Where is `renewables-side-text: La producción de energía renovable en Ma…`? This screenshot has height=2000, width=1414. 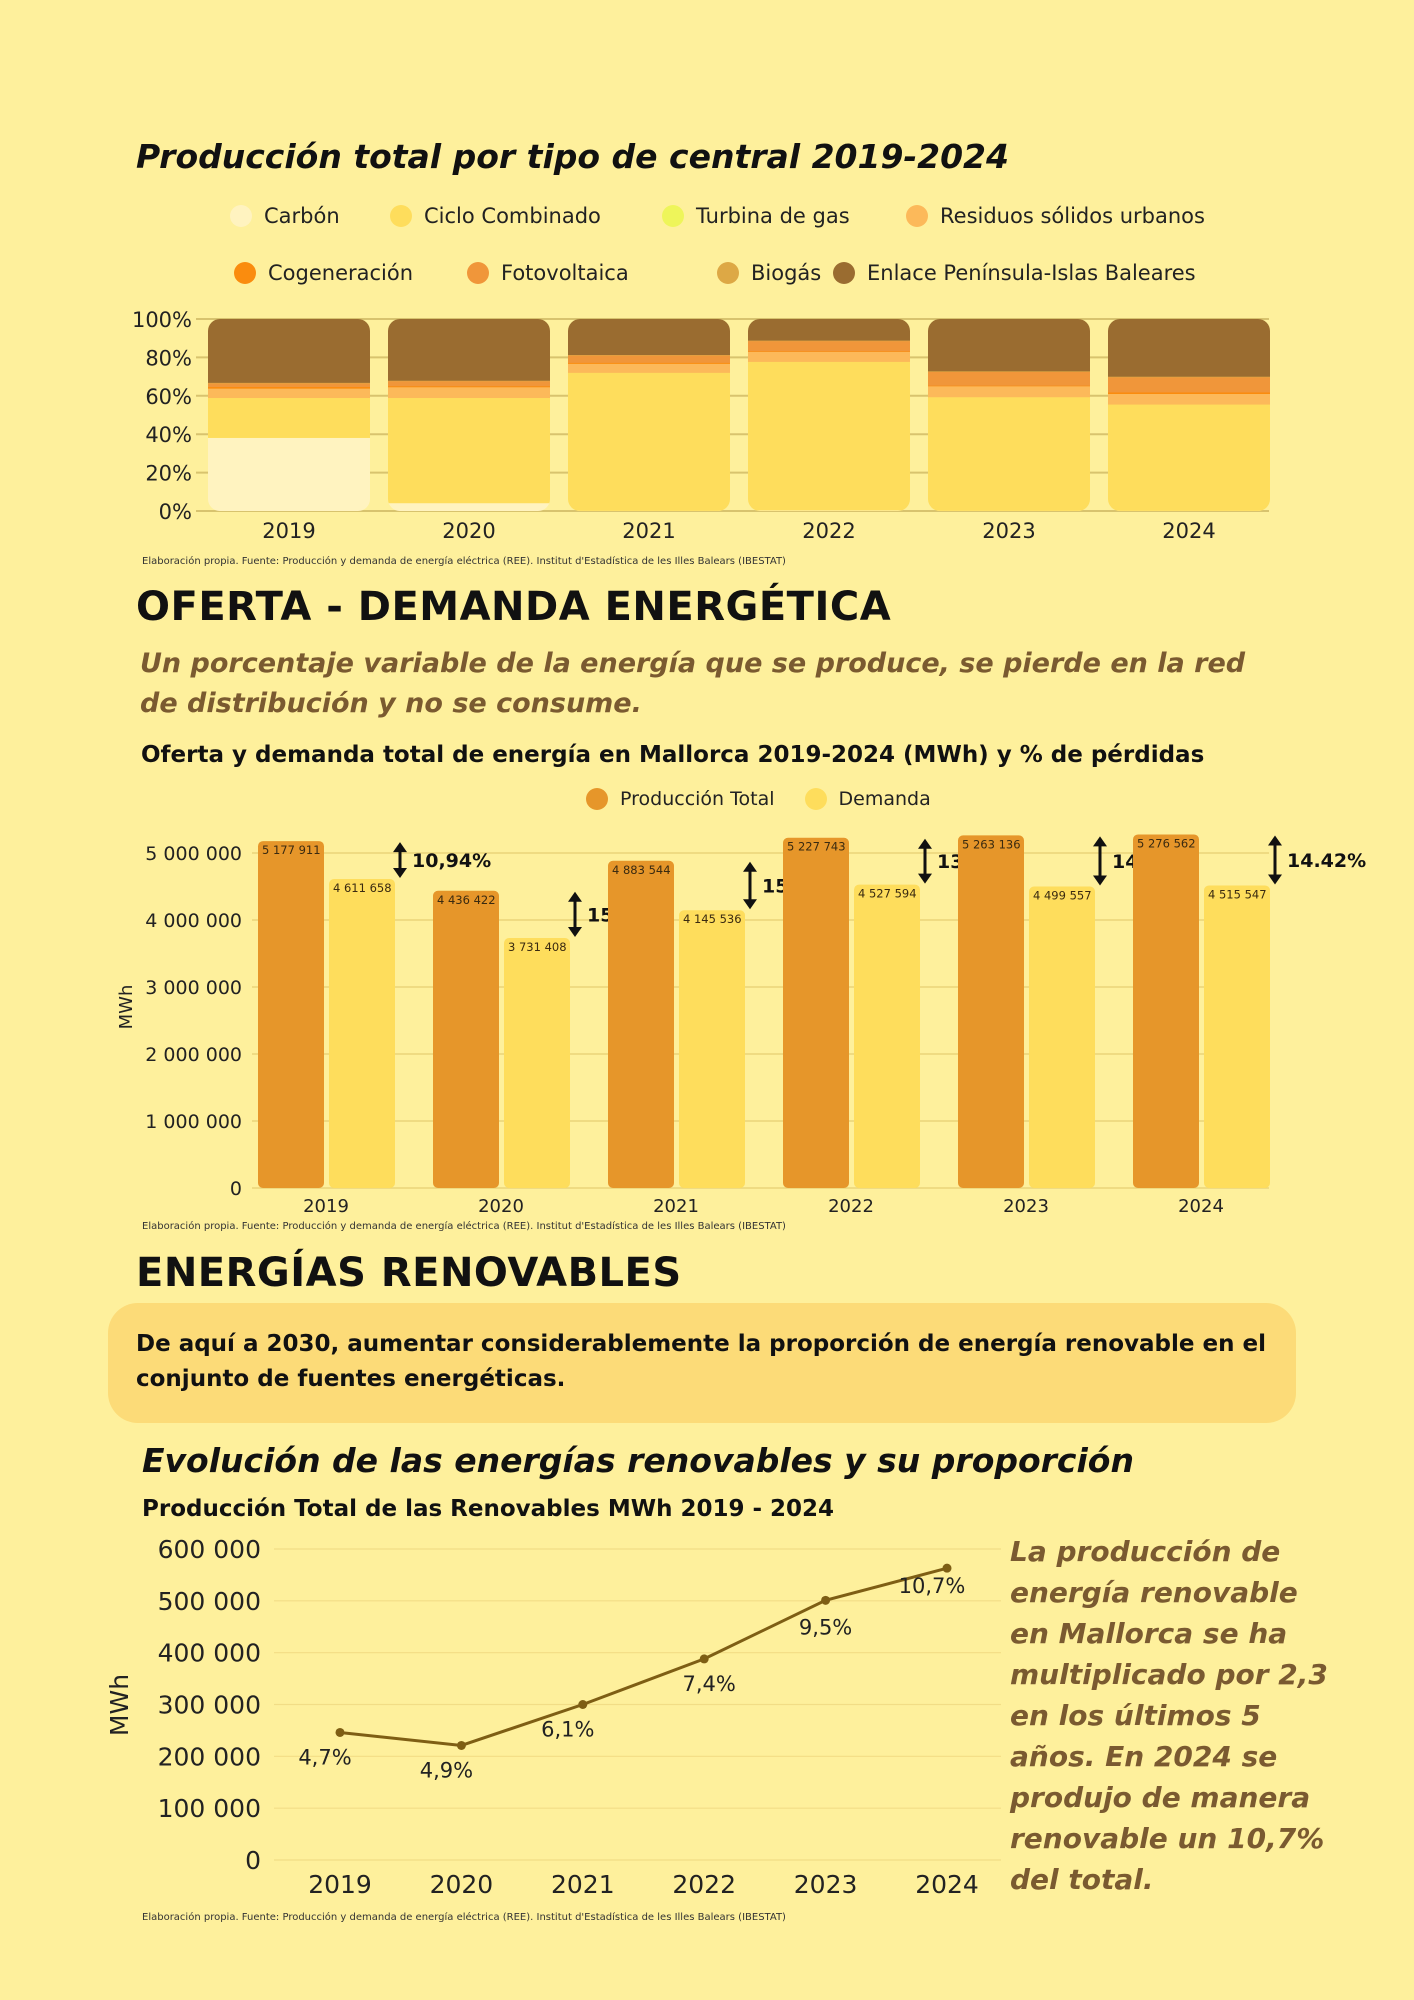 renewables-side-text: La producción de energía renovable en Ma… is located at coordinates (1169, 1715).